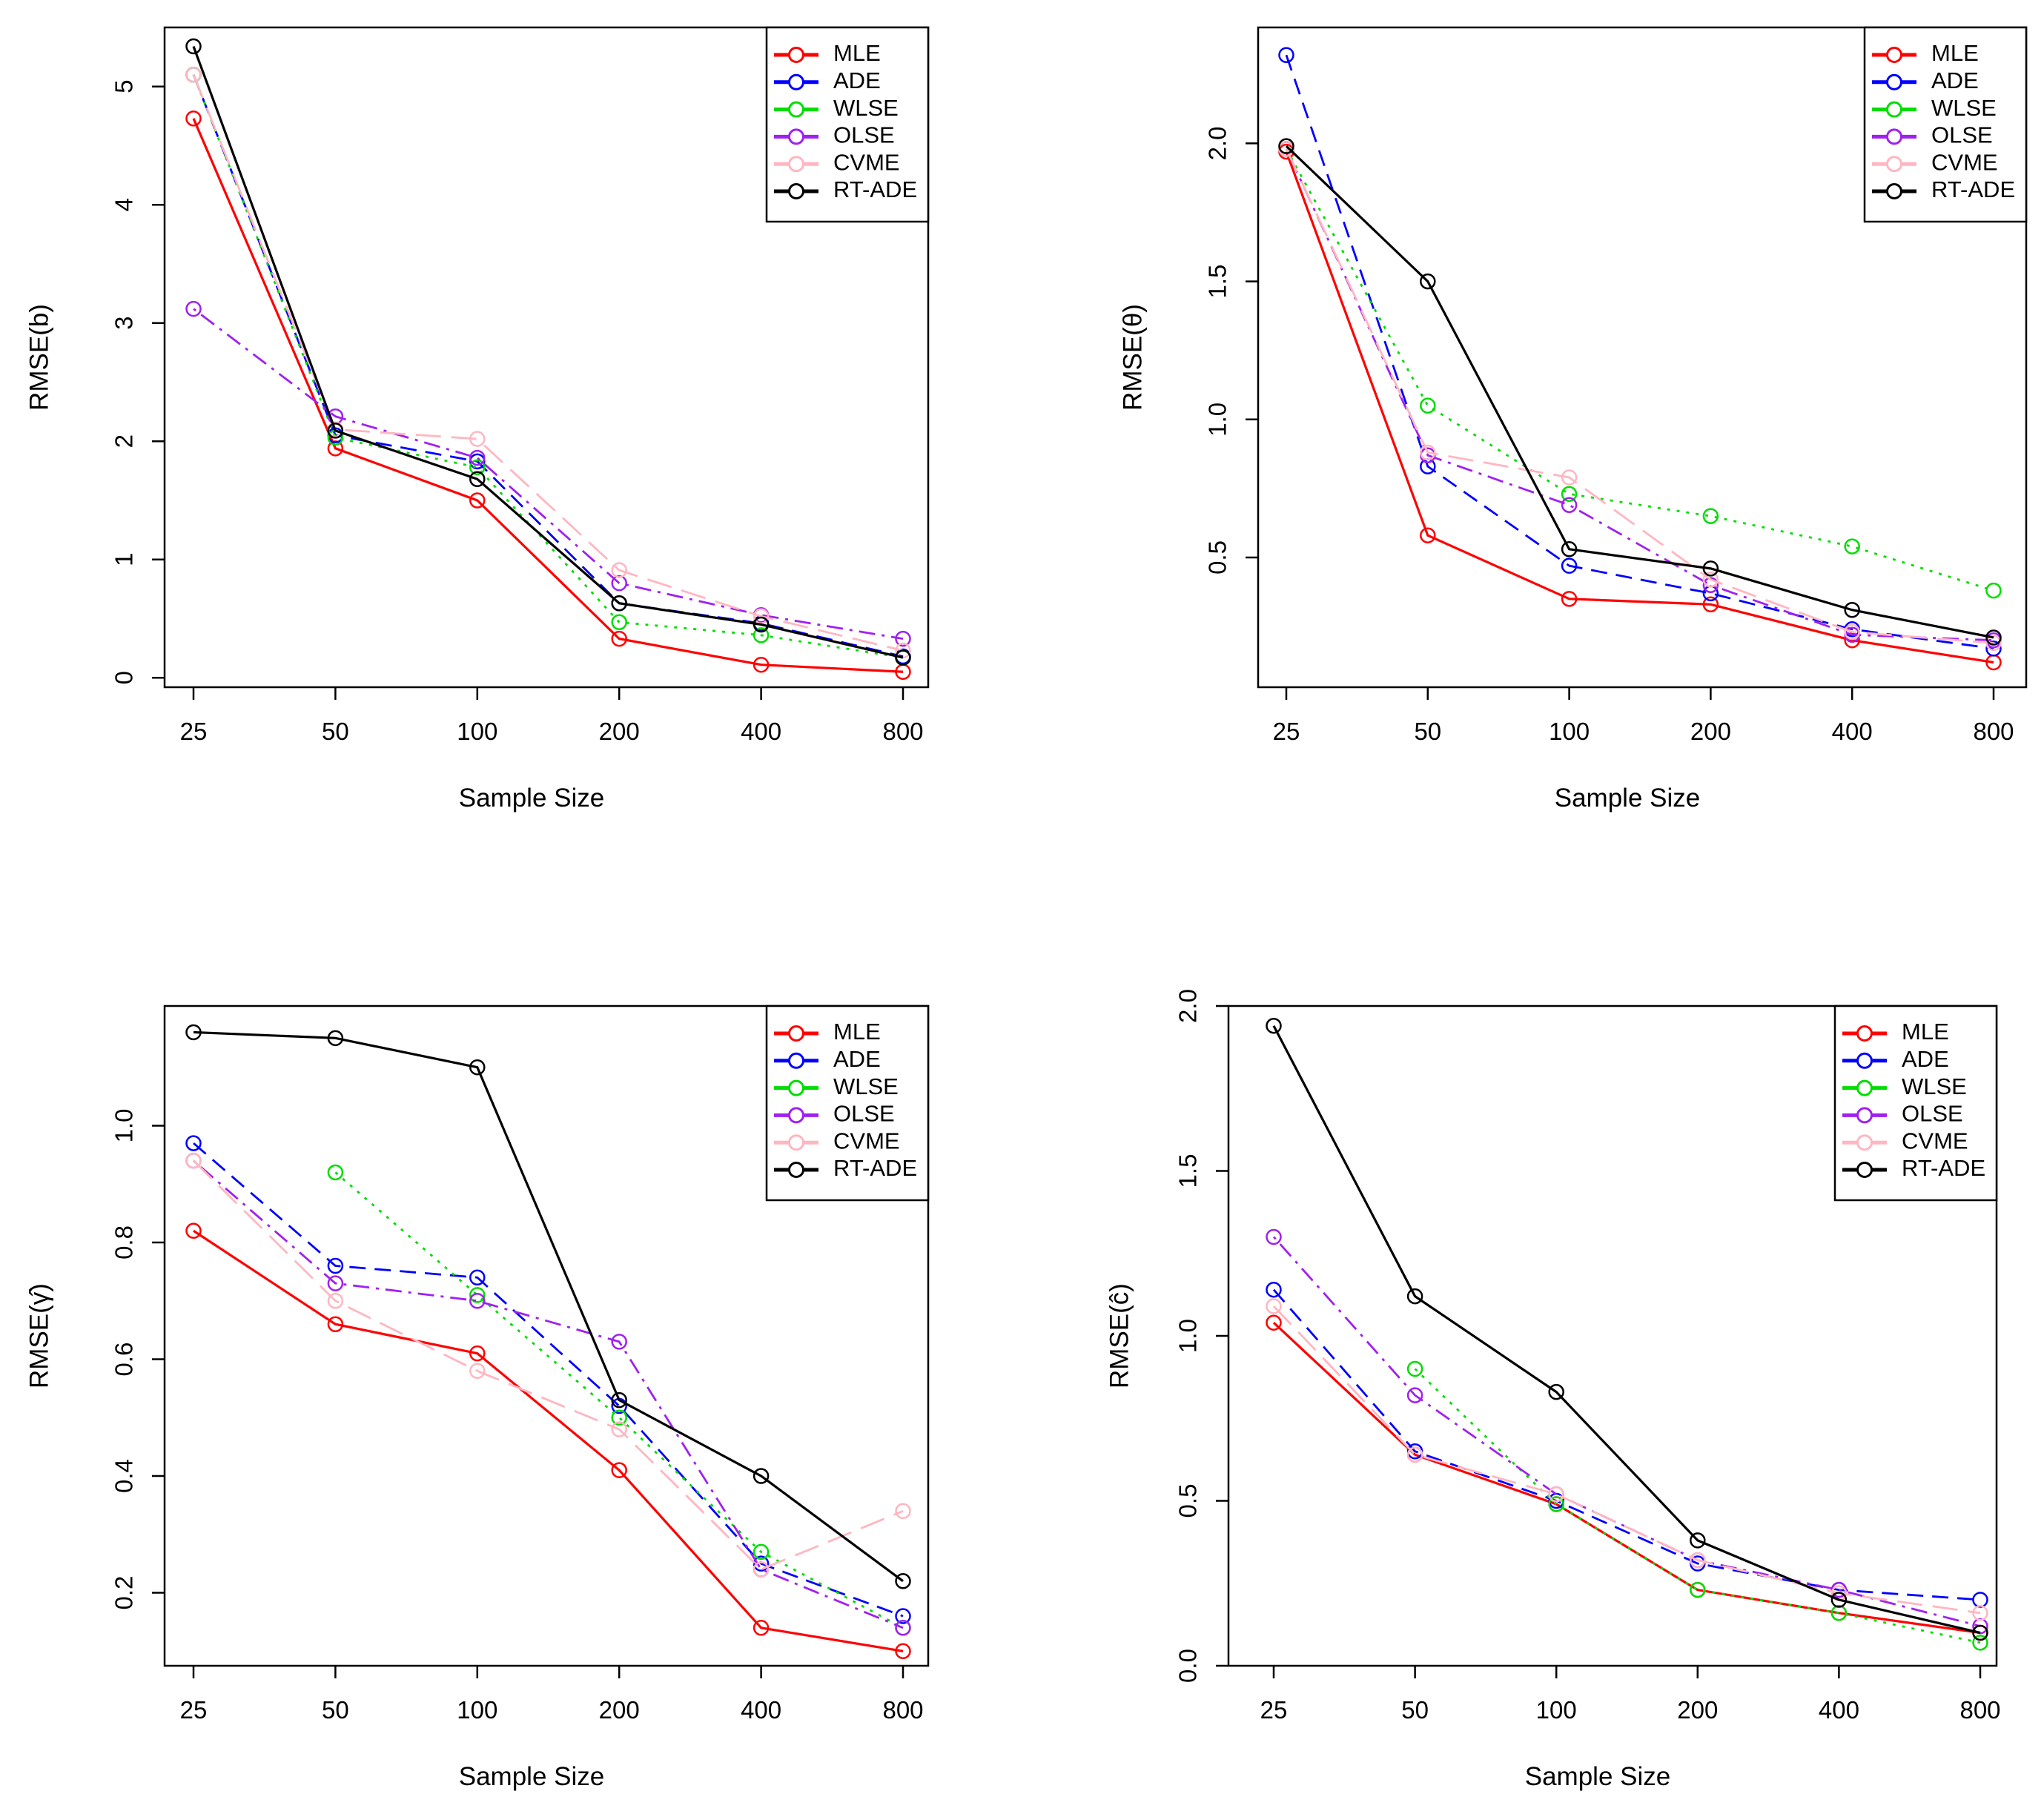 This screenshot has width=2044, height=1817. What do you see at coordinates (124, 559) in the screenshot?
I see `y-tick-label: 1` at bounding box center [124, 559].